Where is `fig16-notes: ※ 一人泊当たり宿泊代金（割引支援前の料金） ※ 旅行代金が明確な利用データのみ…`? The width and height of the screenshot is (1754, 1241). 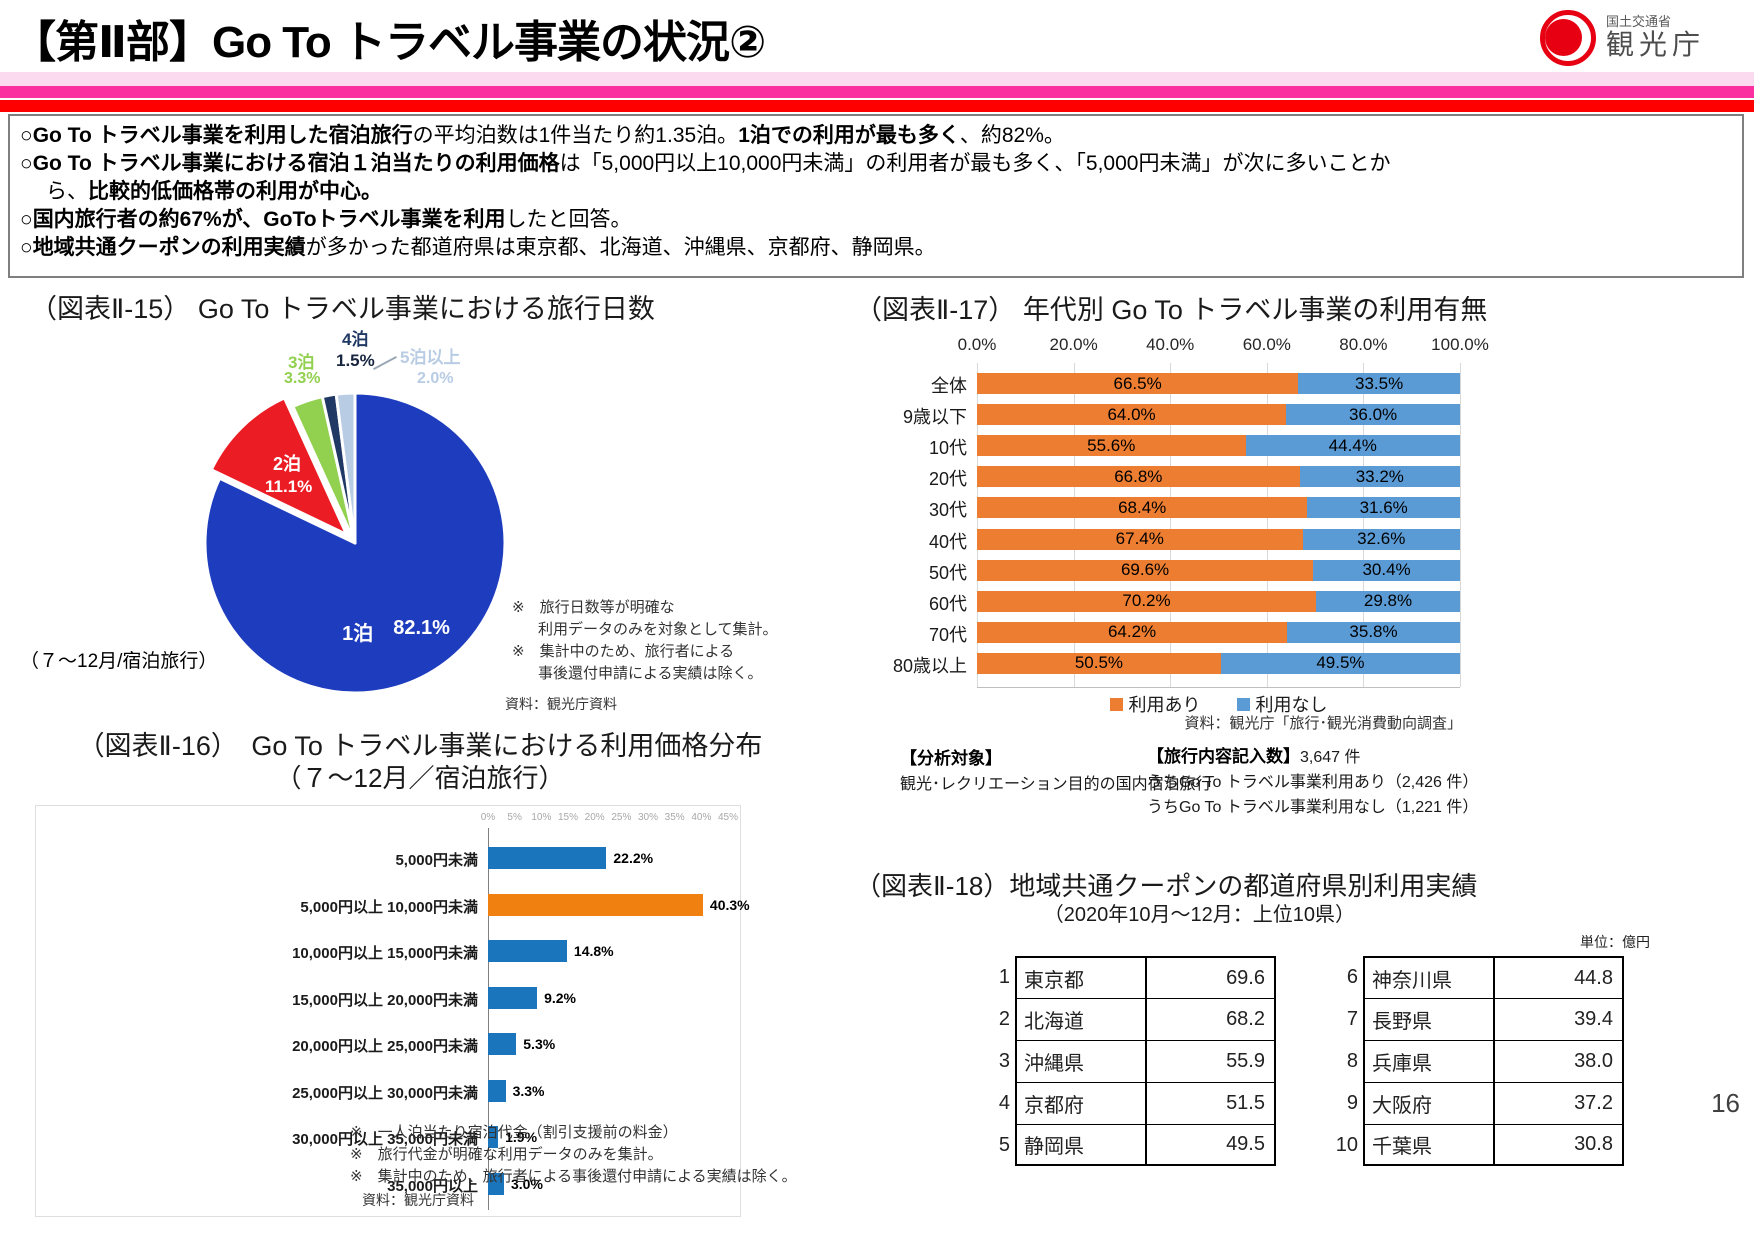 fig16-notes: ※ 一人泊当たり宿泊代金（割引支援前の料金） ※ 旅行代金が明確な利用データのみ… is located at coordinates (573, 1155).